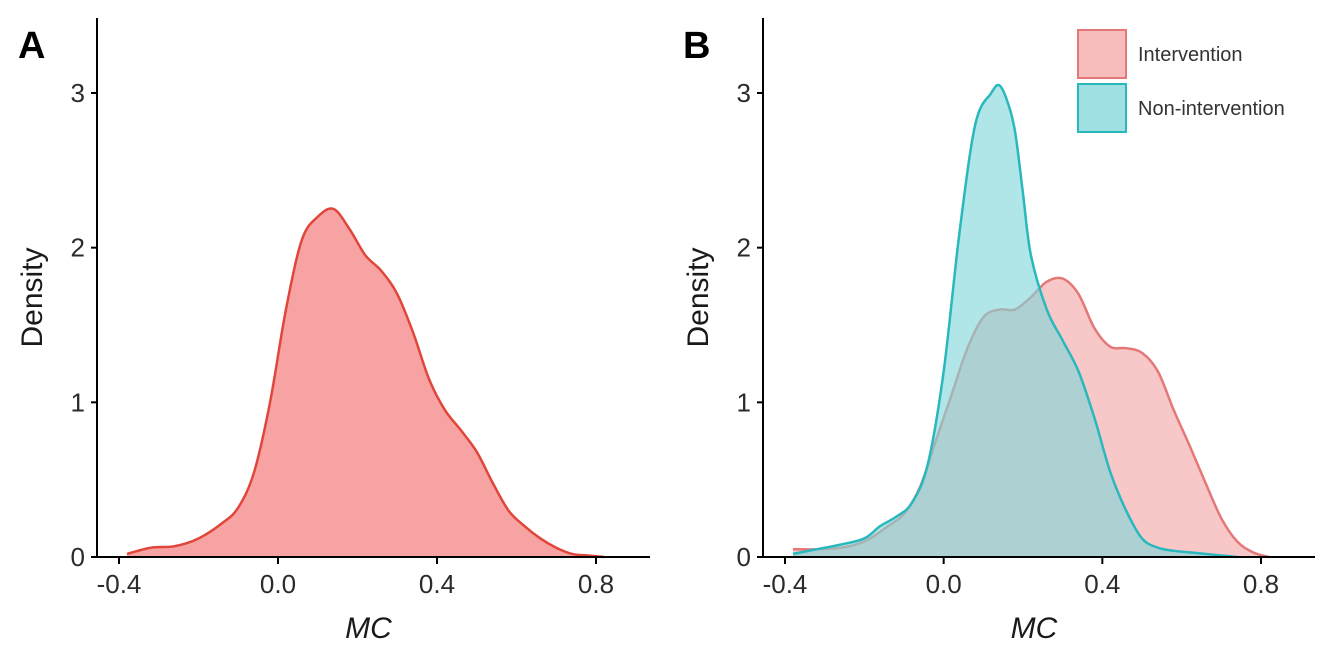  What do you see at coordinates (1102, 108) in the screenshot?
I see `legend-key-non-intervention` at bounding box center [1102, 108].